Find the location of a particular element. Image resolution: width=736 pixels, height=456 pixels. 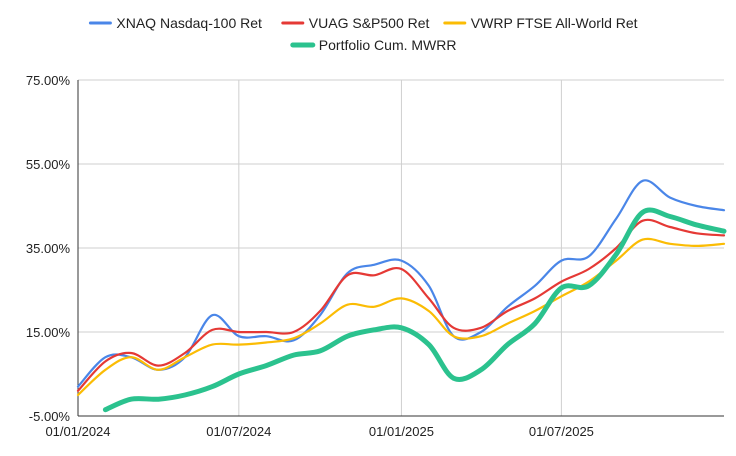

x-tick-label: 01/07/2025 is located at coordinates (561, 431).